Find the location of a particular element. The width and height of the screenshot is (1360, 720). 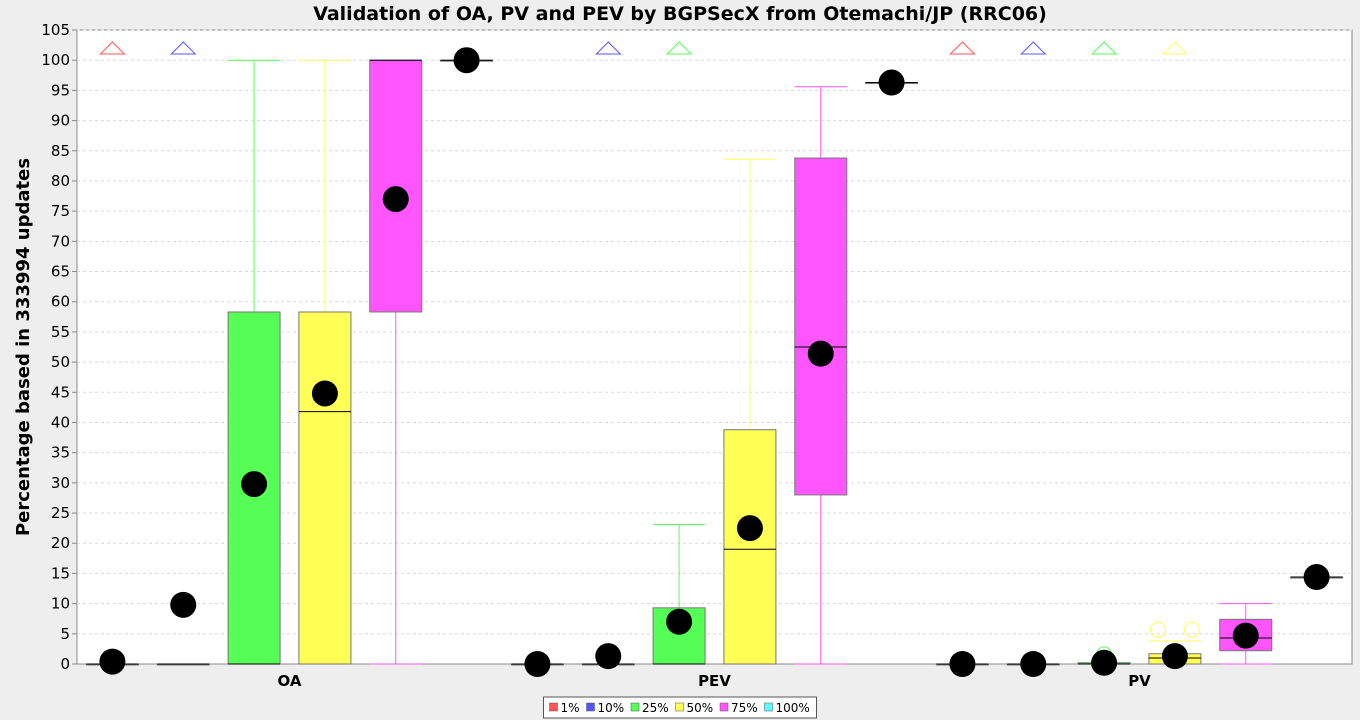

legend-label: 50% is located at coordinates (700, 708).